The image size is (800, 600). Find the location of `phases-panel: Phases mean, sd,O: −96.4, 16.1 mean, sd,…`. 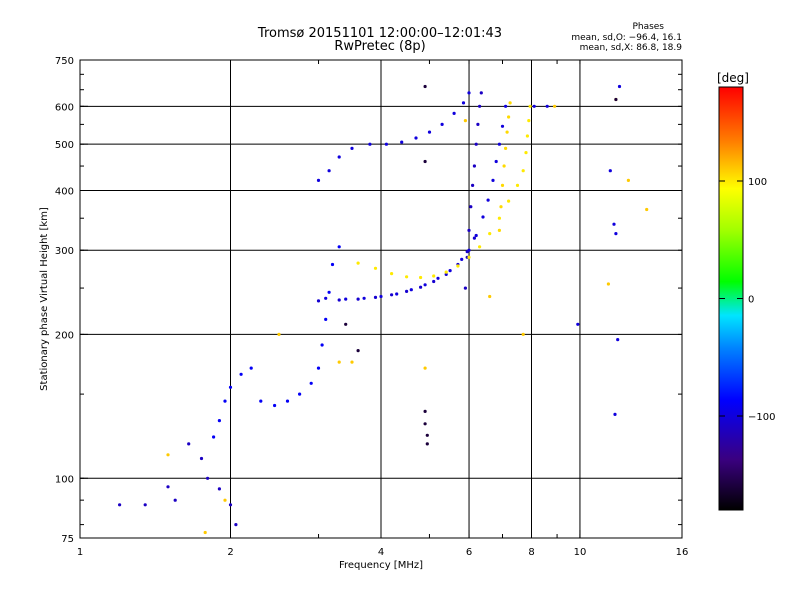

phases-panel: Phases mean, sd,O: −96.4, 16.1 mean, sd,… is located at coordinates (626, 38).